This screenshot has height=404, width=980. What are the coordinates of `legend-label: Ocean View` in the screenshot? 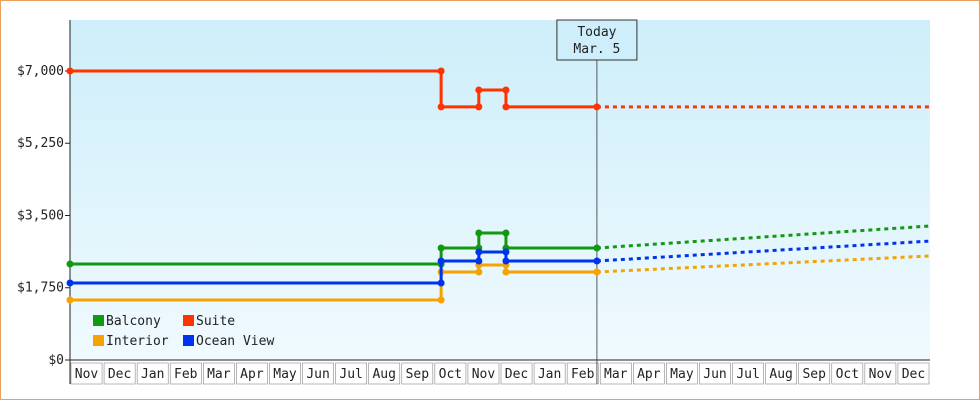 It's located at (235, 341).